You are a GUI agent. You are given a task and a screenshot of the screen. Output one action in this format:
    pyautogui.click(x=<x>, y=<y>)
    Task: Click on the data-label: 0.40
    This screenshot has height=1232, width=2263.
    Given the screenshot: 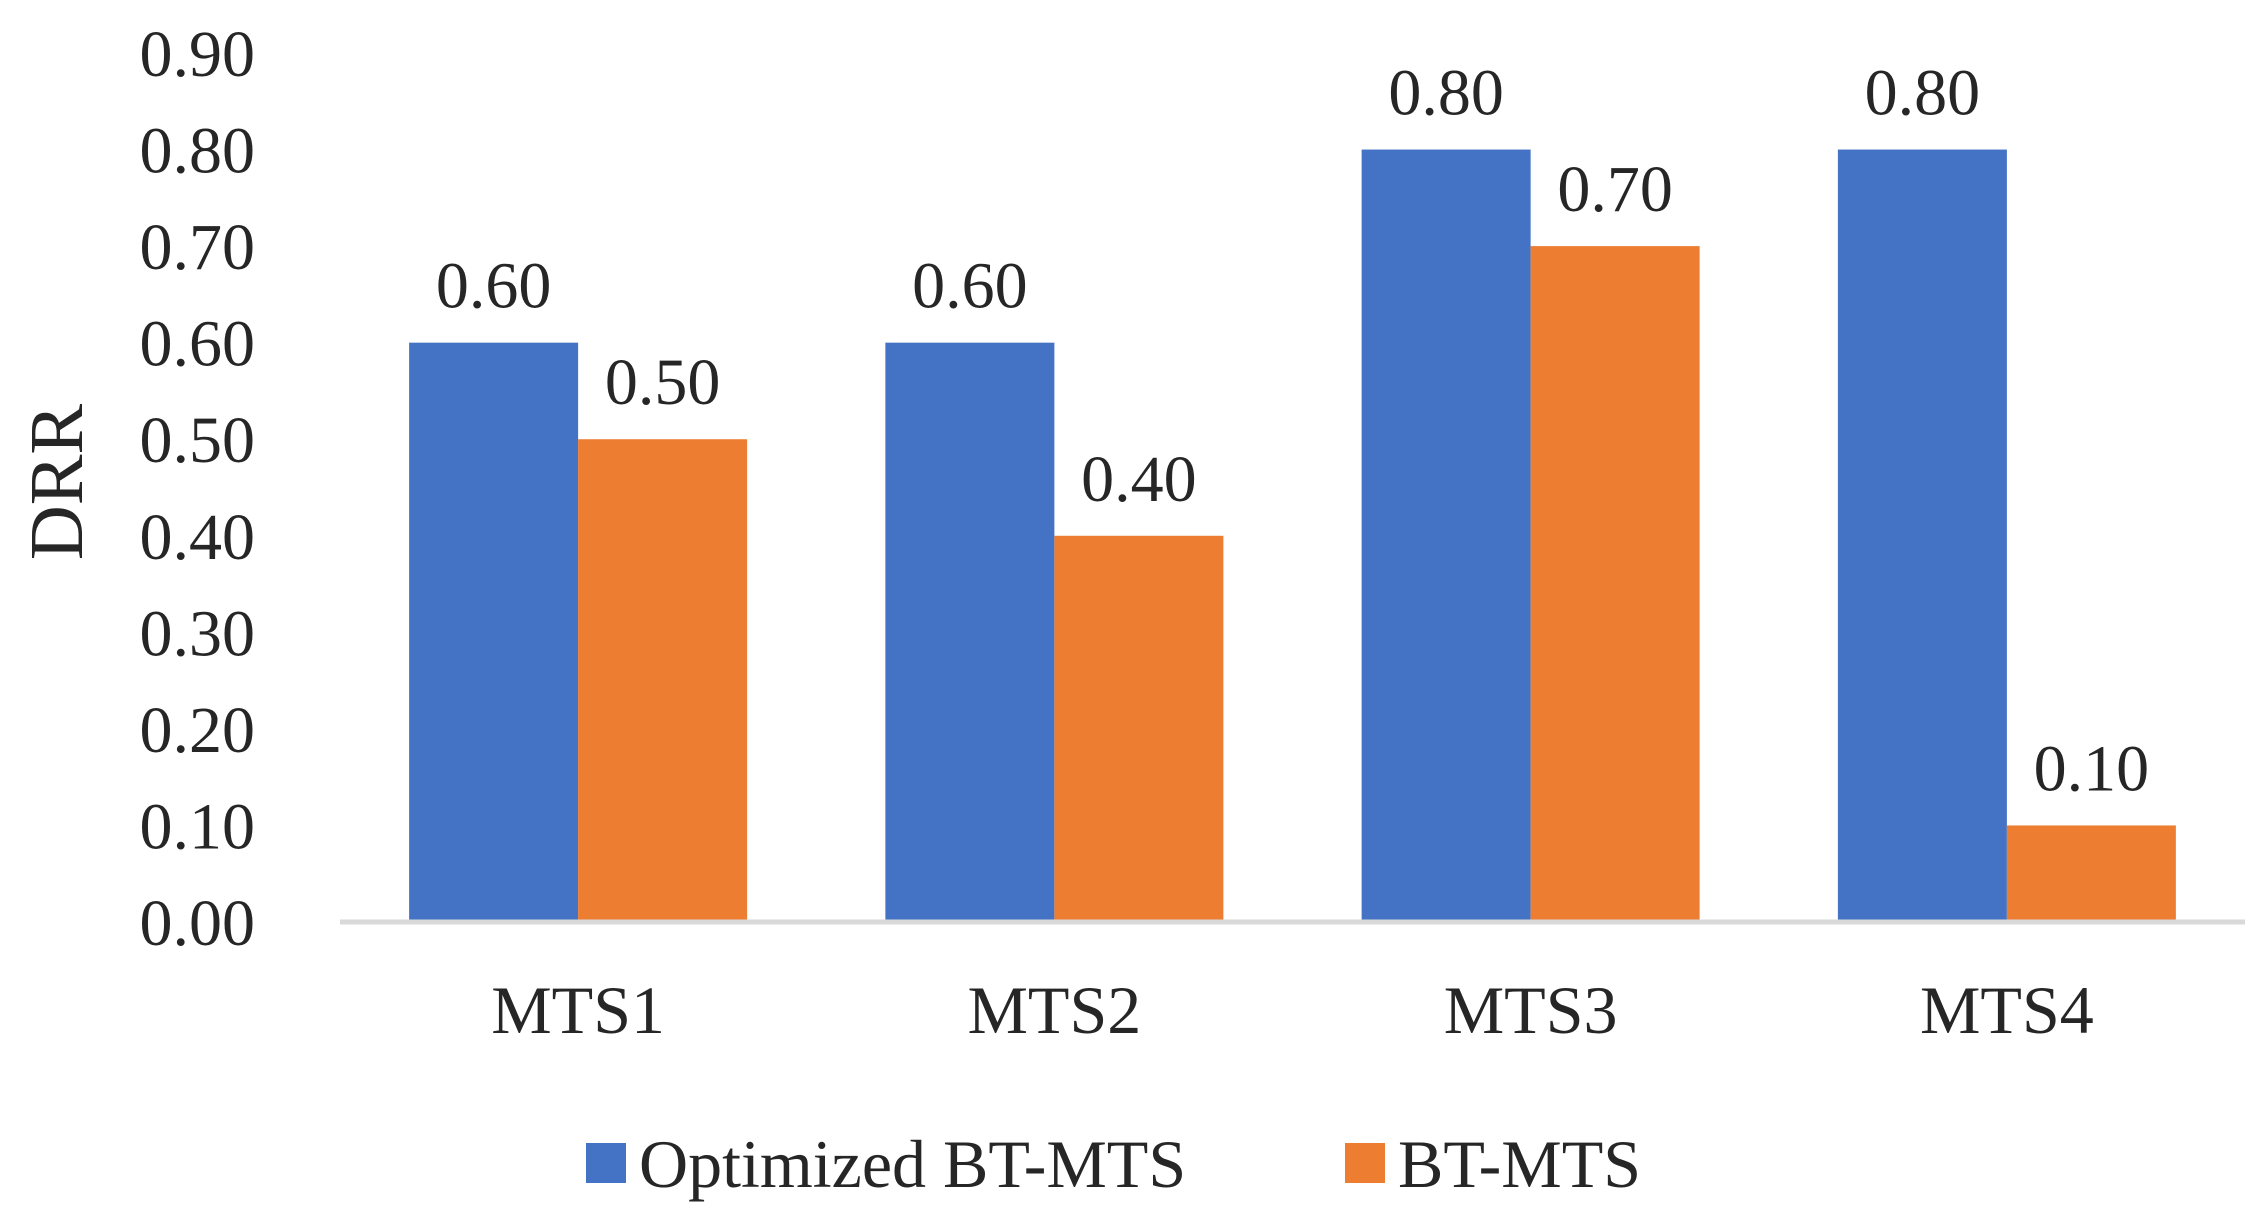 What is the action you would take?
    pyautogui.click(x=1139, y=479)
    